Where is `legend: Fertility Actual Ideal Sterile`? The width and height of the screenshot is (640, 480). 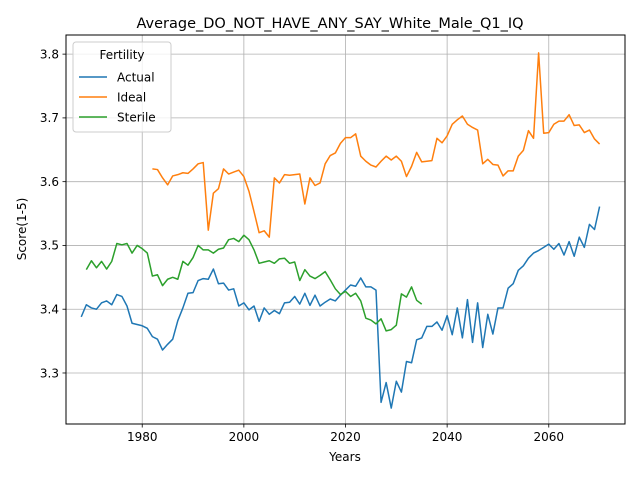 legend: Fertility Actual Ideal Sterile is located at coordinates (122, 87).